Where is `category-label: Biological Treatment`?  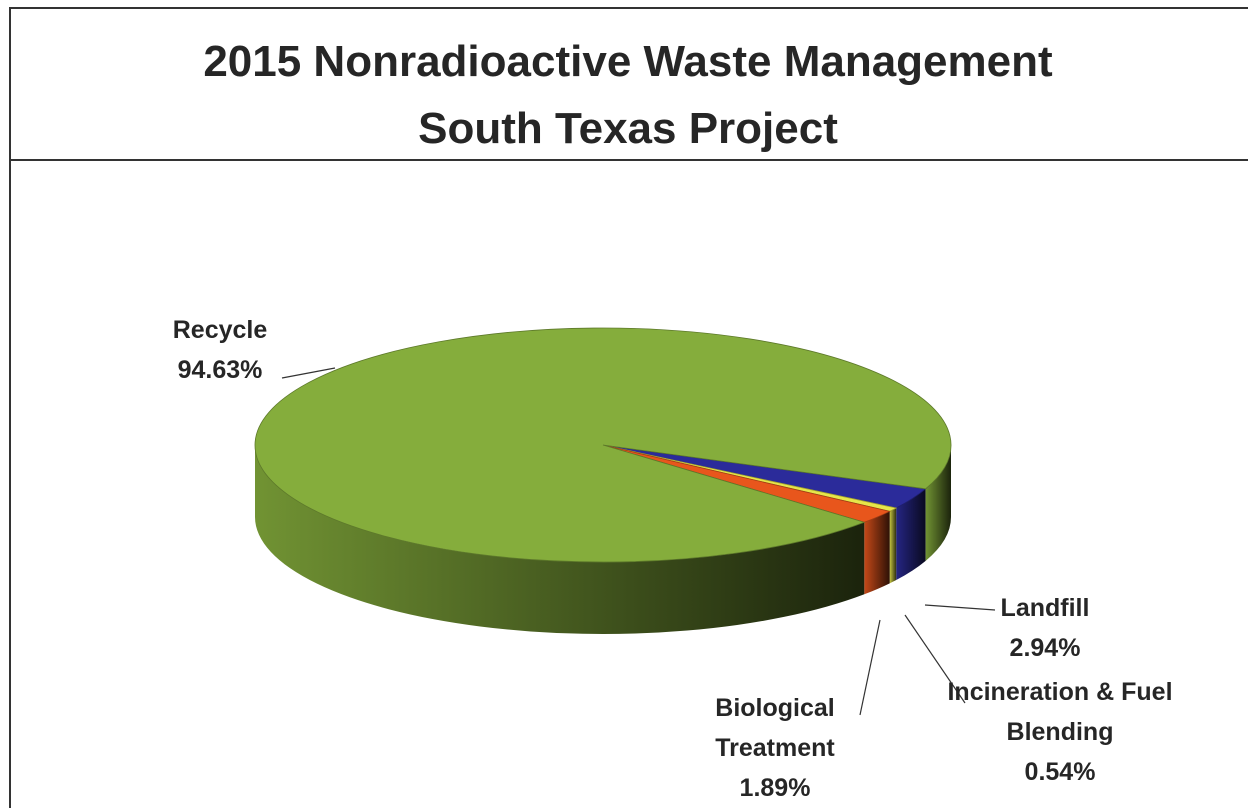 category-label: Biological Treatment is located at coordinates (775, 728).